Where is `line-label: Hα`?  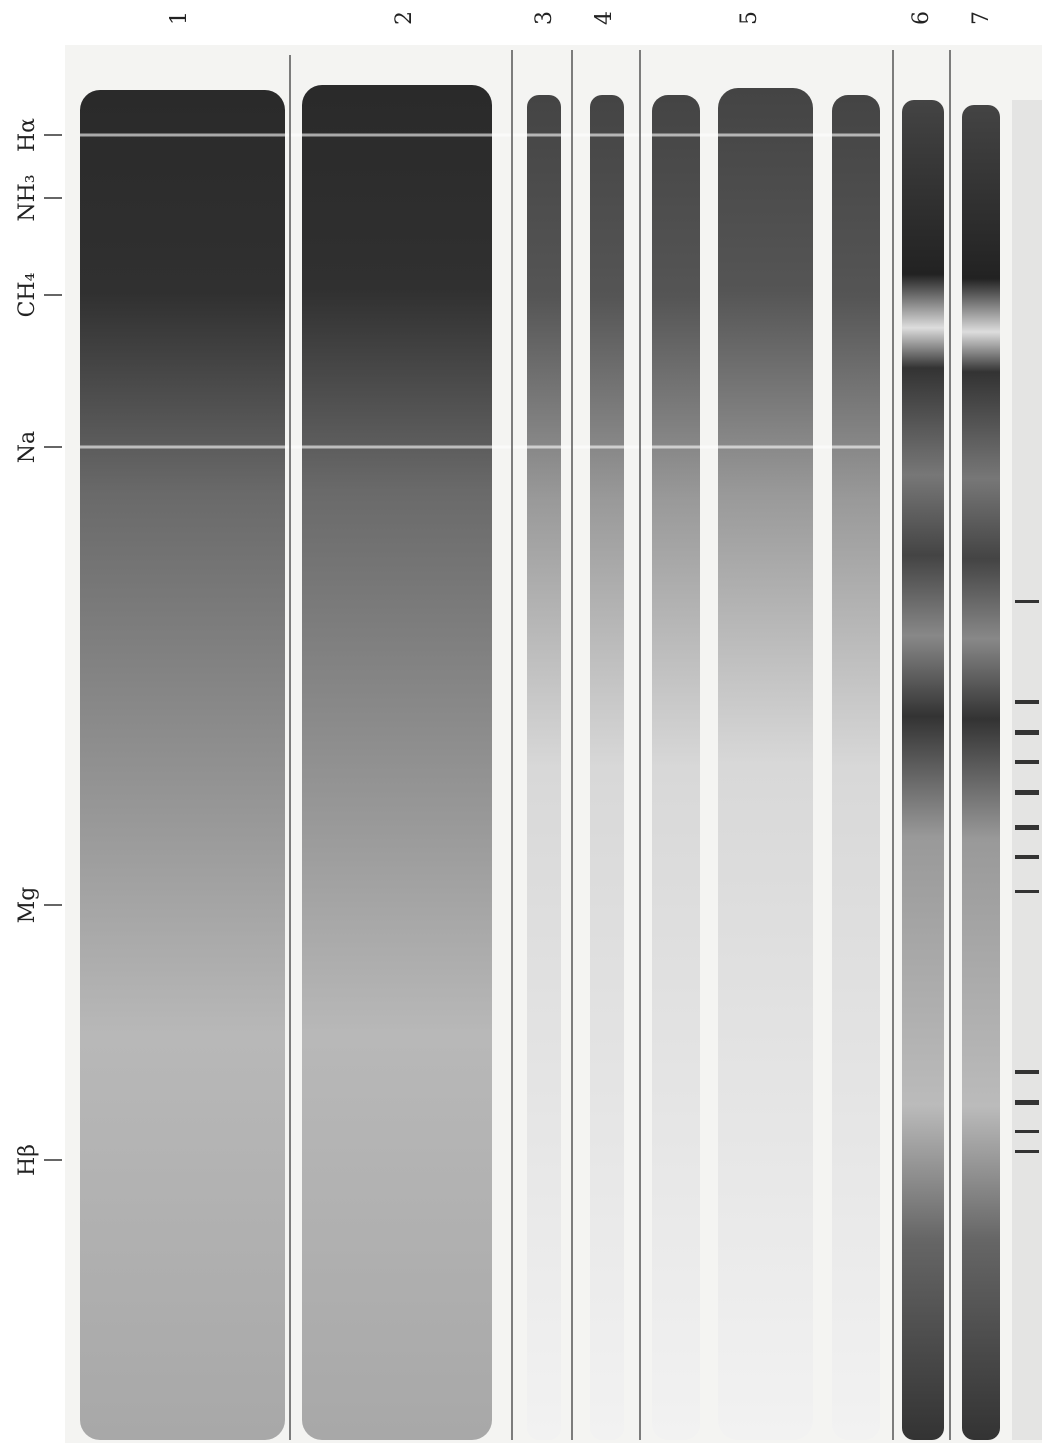
line-label: Hα is located at coordinates (27, 135).